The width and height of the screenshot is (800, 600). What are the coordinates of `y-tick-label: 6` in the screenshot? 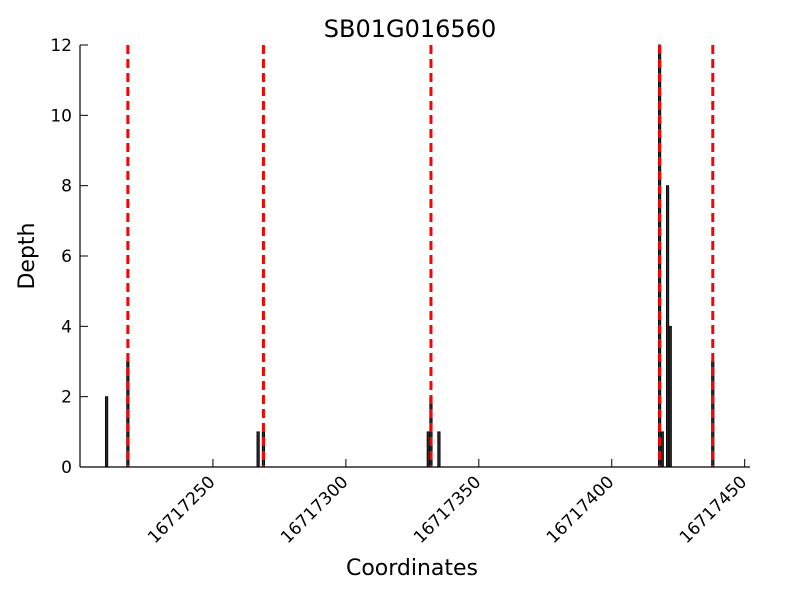 It's located at (66, 257).